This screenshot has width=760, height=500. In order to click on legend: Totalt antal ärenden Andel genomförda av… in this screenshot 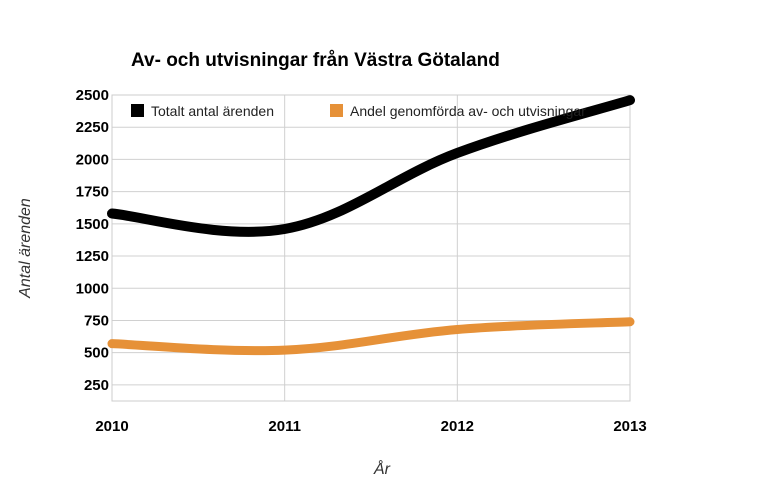, I will do `click(358, 111)`.